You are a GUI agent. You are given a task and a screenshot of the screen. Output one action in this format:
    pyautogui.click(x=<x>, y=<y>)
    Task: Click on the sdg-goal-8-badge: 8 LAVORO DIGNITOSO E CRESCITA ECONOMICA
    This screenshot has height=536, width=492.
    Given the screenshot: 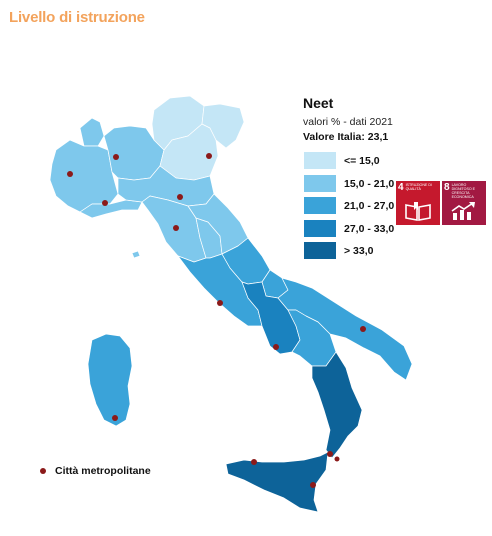 What is the action you would take?
    pyautogui.click(x=464, y=203)
    